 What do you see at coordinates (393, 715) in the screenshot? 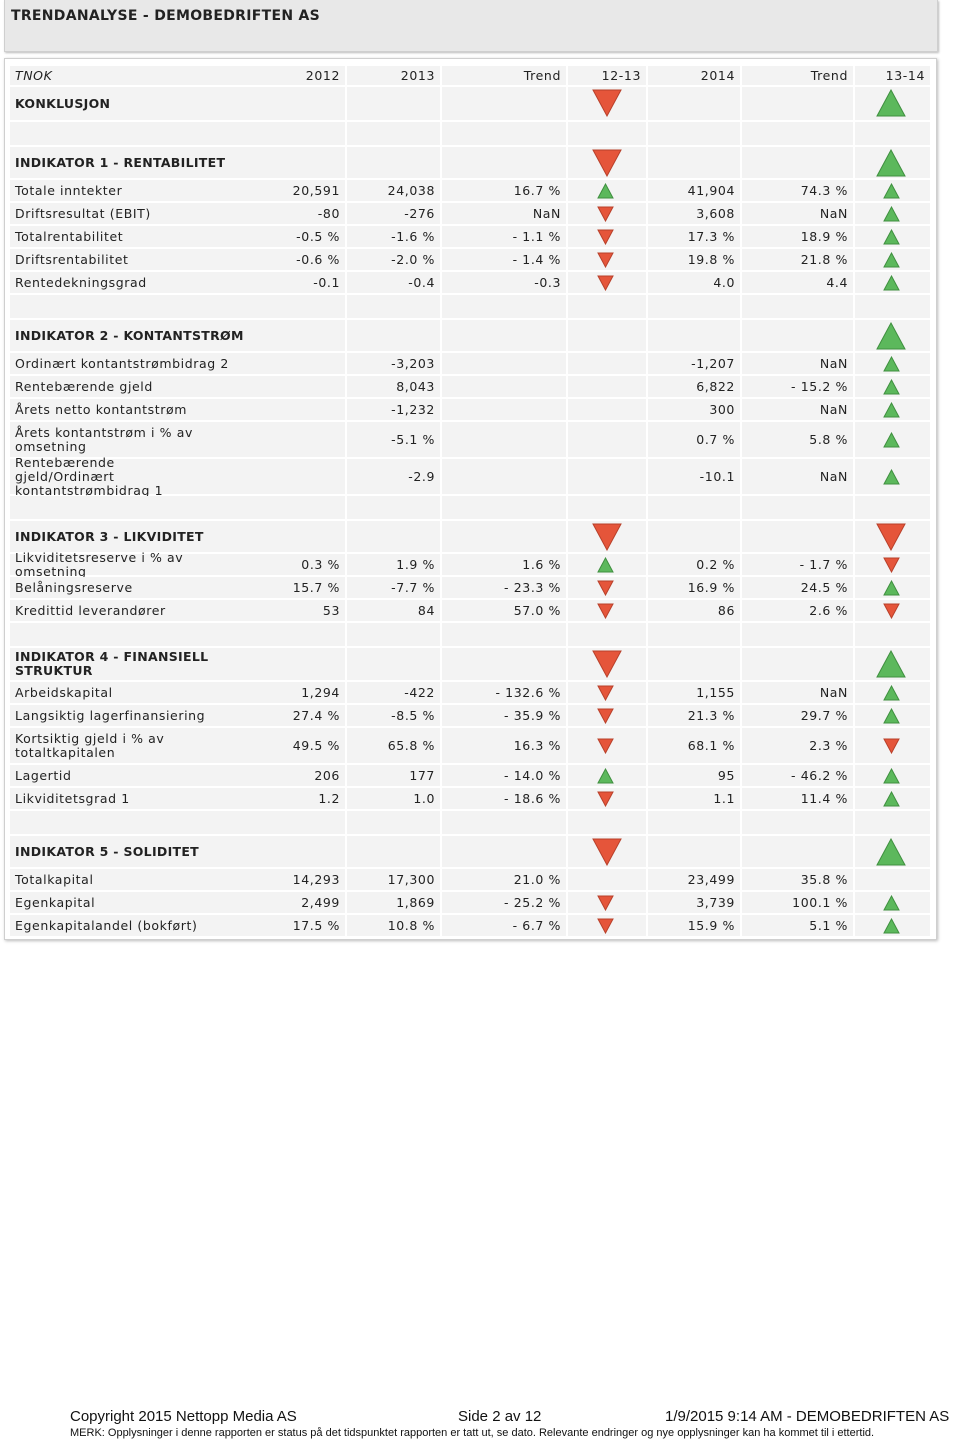
I see `value-cell: -8.5 %` at bounding box center [393, 715].